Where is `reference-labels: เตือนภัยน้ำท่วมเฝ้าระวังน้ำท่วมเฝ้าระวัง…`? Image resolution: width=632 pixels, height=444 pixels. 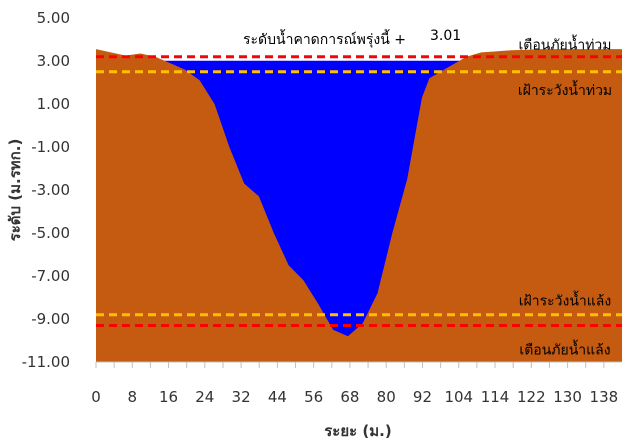 reference-labels: เตือนภัยน้ำท่วมเฝ้าระวังน้ำท่วมเฝ้าระวัง… is located at coordinates (565, 197).